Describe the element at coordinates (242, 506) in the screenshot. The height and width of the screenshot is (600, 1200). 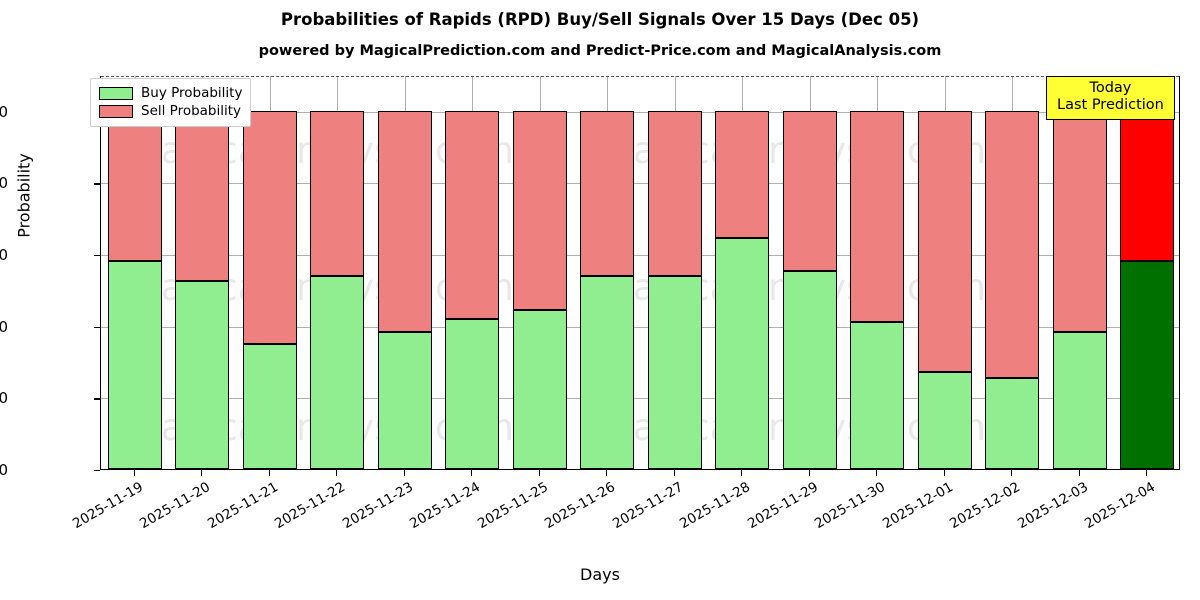
I see `x-tick-label: 2025-11-21` at that location.